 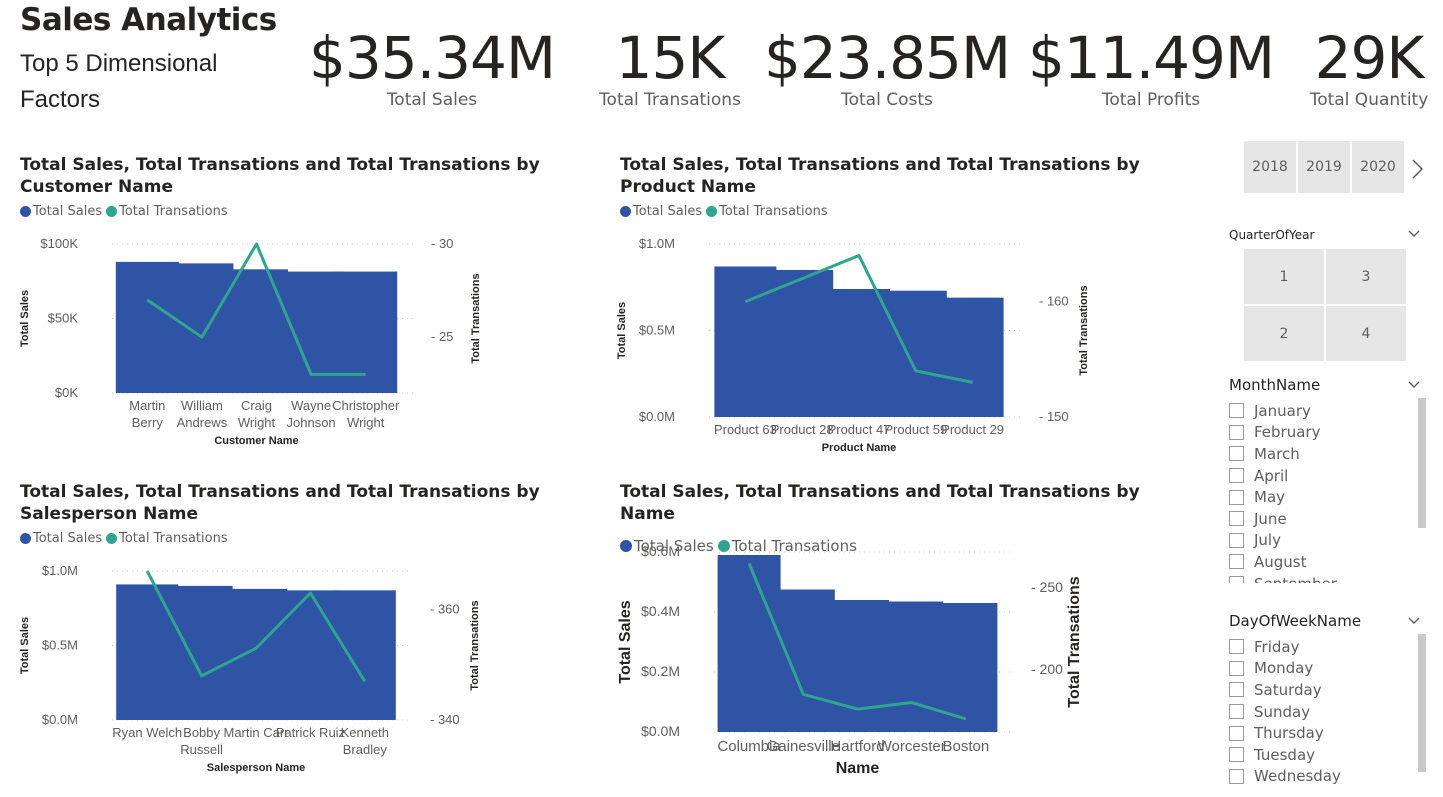 What do you see at coordinates (1422, 463) in the screenshot?
I see `month-scrollbar` at bounding box center [1422, 463].